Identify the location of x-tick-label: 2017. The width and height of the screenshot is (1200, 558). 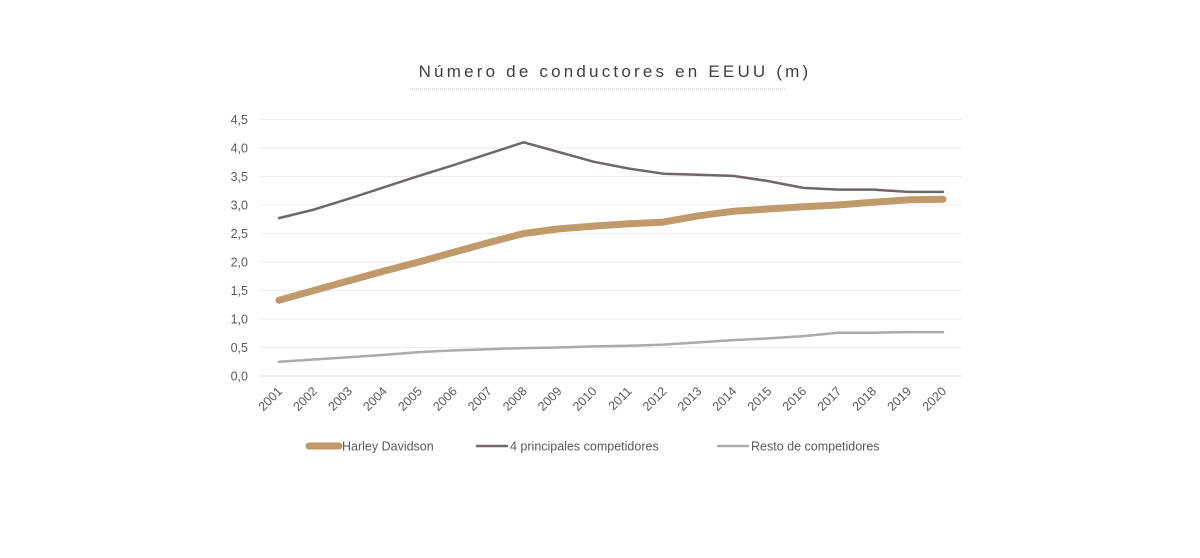
(830, 399).